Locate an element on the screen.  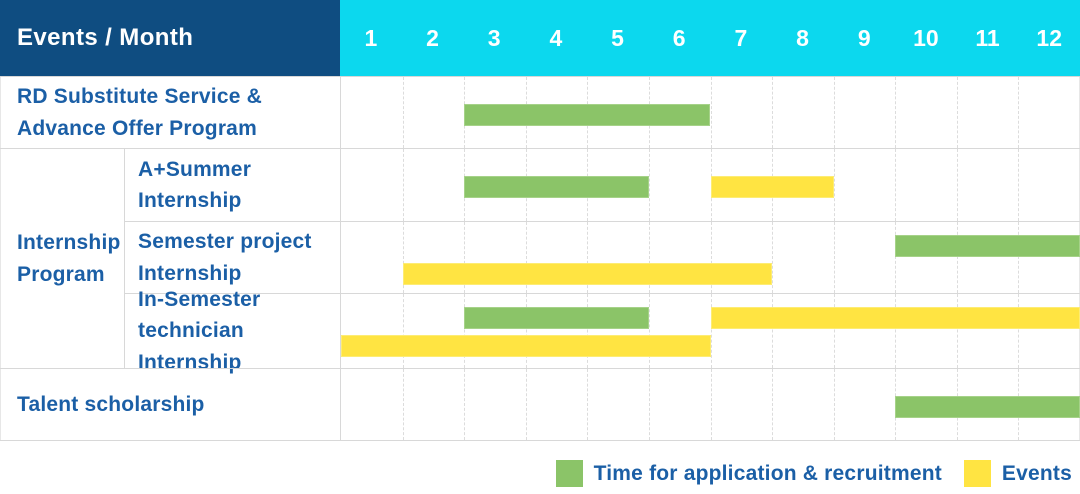
month-label: 9 is located at coordinates (864, 37).